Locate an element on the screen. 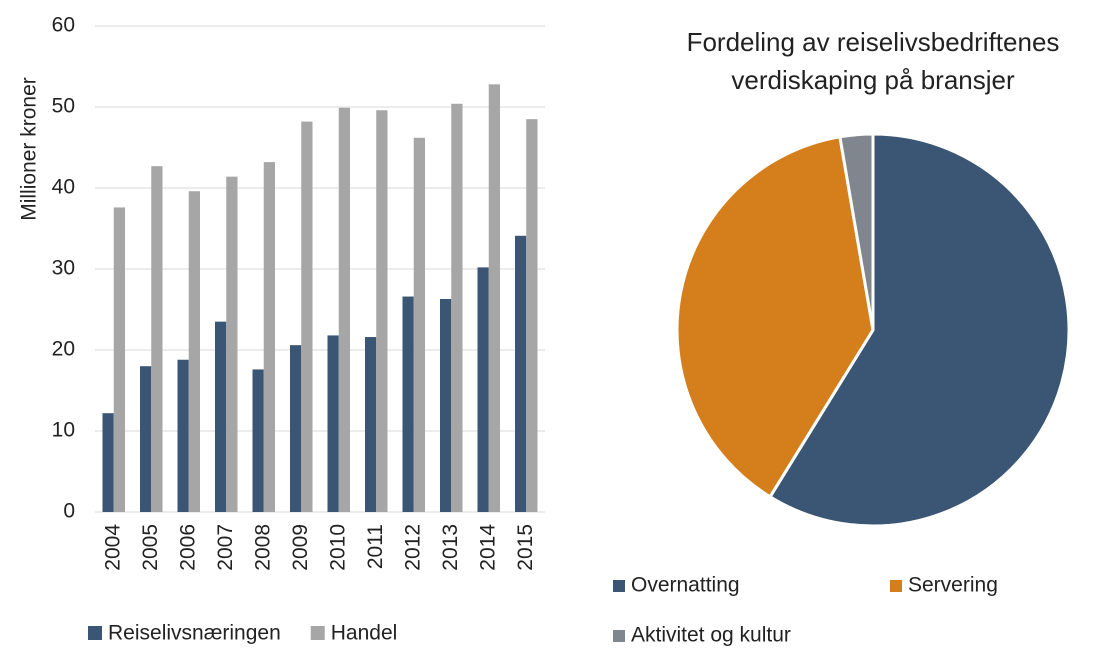 The image size is (1105, 648). x-tick-label: 2006 is located at coordinates (187, 547).